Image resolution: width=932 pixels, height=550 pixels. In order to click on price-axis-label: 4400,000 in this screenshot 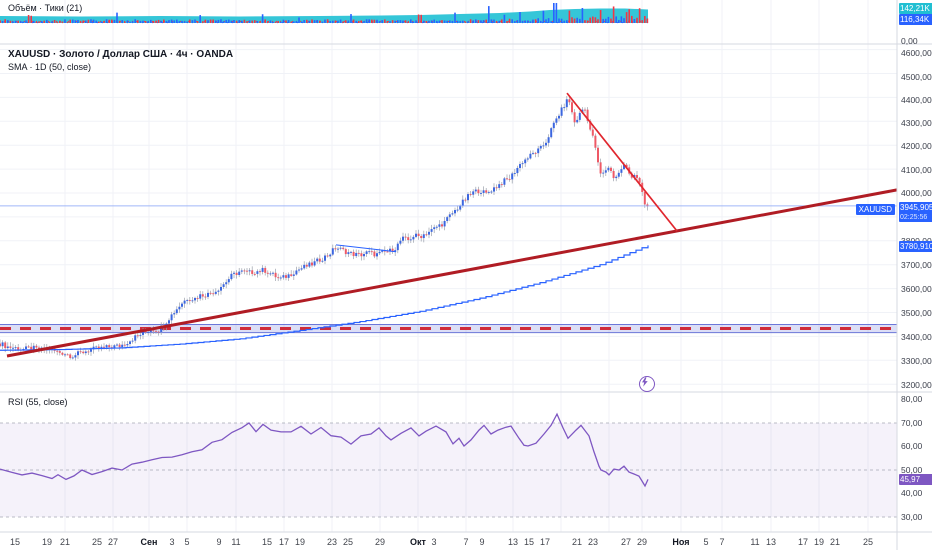, I will do `click(916, 100)`.